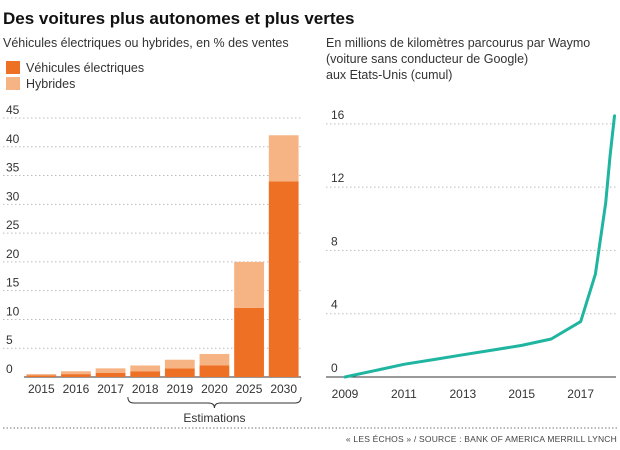 The width and height of the screenshot is (620, 450). Describe the element at coordinates (334, 368) in the screenshot. I see `line-y-tick-label: 0` at that location.